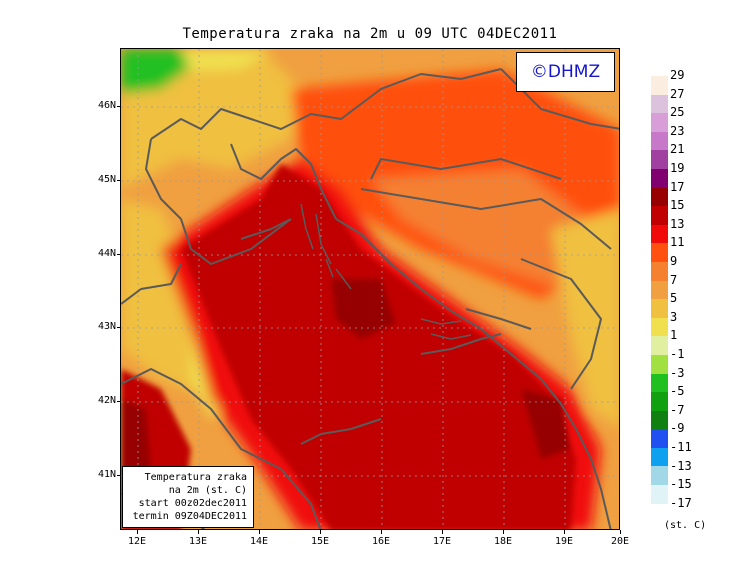 The width and height of the screenshot is (740, 582). Describe the element at coordinates (677, 205) in the screenshot. I see `colorbar-label: 15` at that location.